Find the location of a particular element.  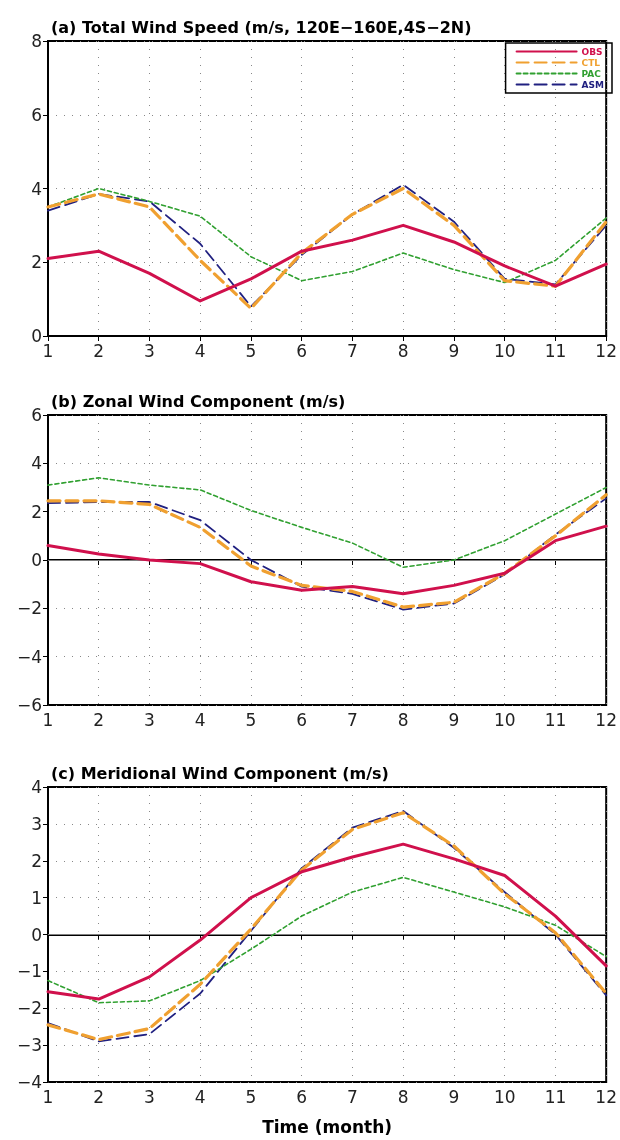

text: OBS is located at coordinates (592, 51).